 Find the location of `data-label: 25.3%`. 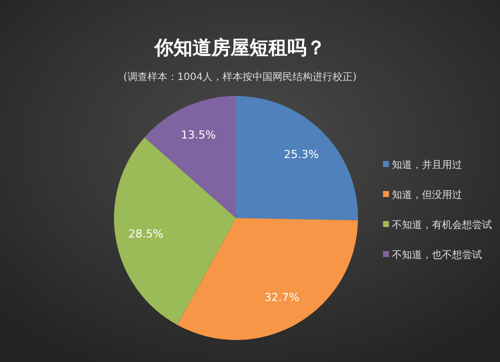

data-label: 25.3% is located at coordinates (301, 154).